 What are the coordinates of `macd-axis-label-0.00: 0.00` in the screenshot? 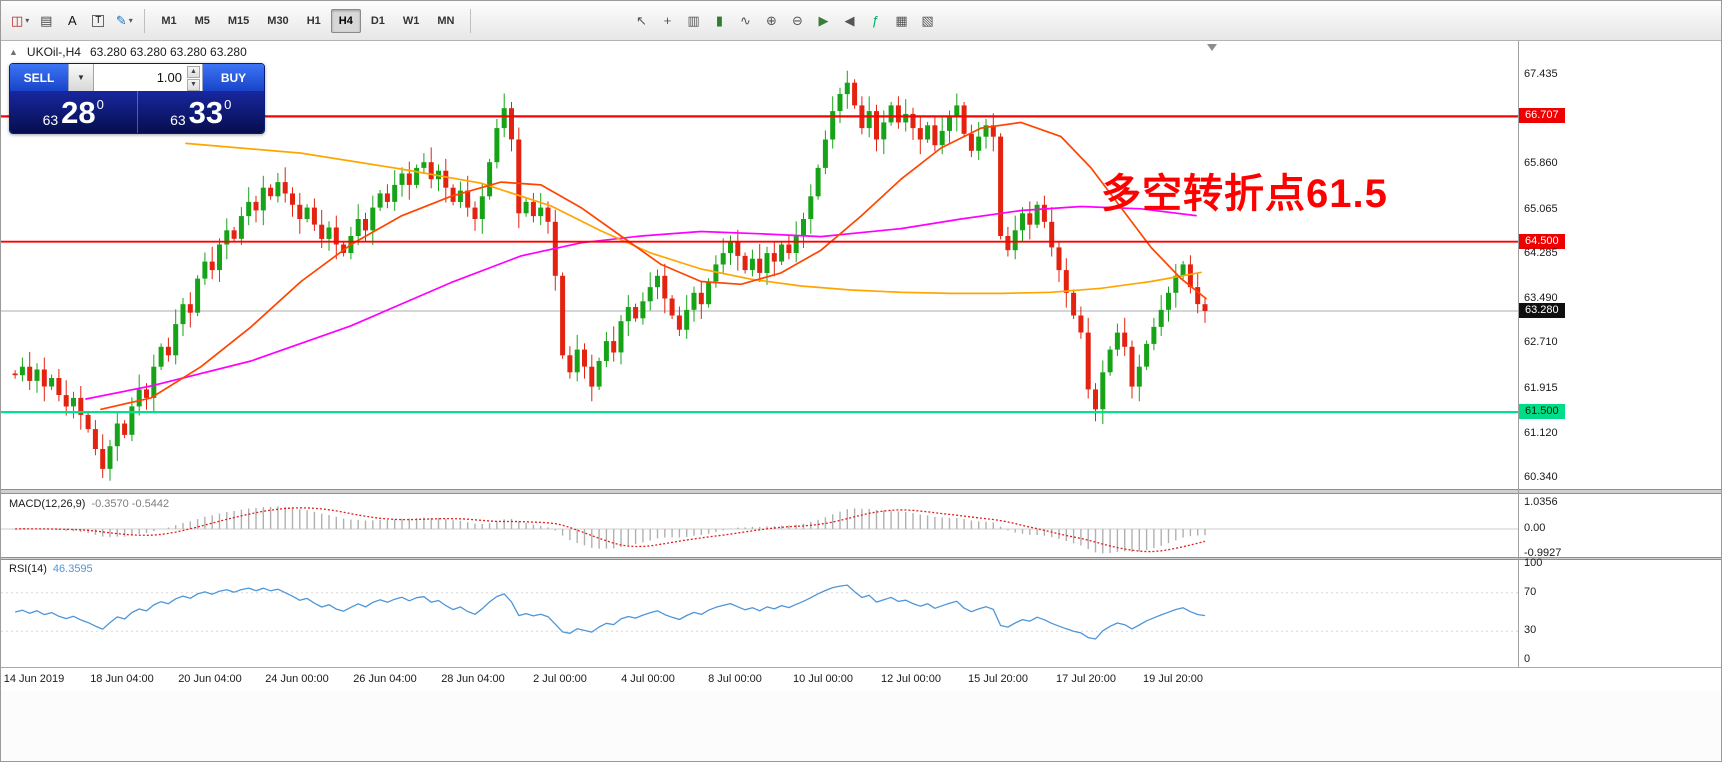 It's located at (1535, 528).